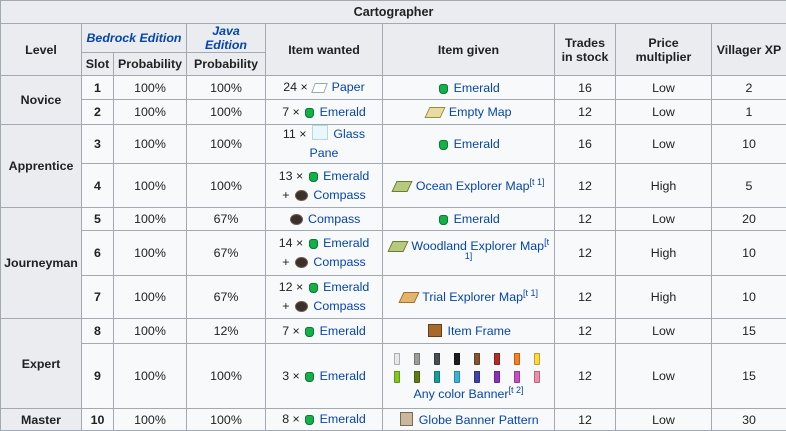 The height and width of the screenshot is (431, 786). I want to click on item-link: Globe Banner Pattern, so click(479, 420).